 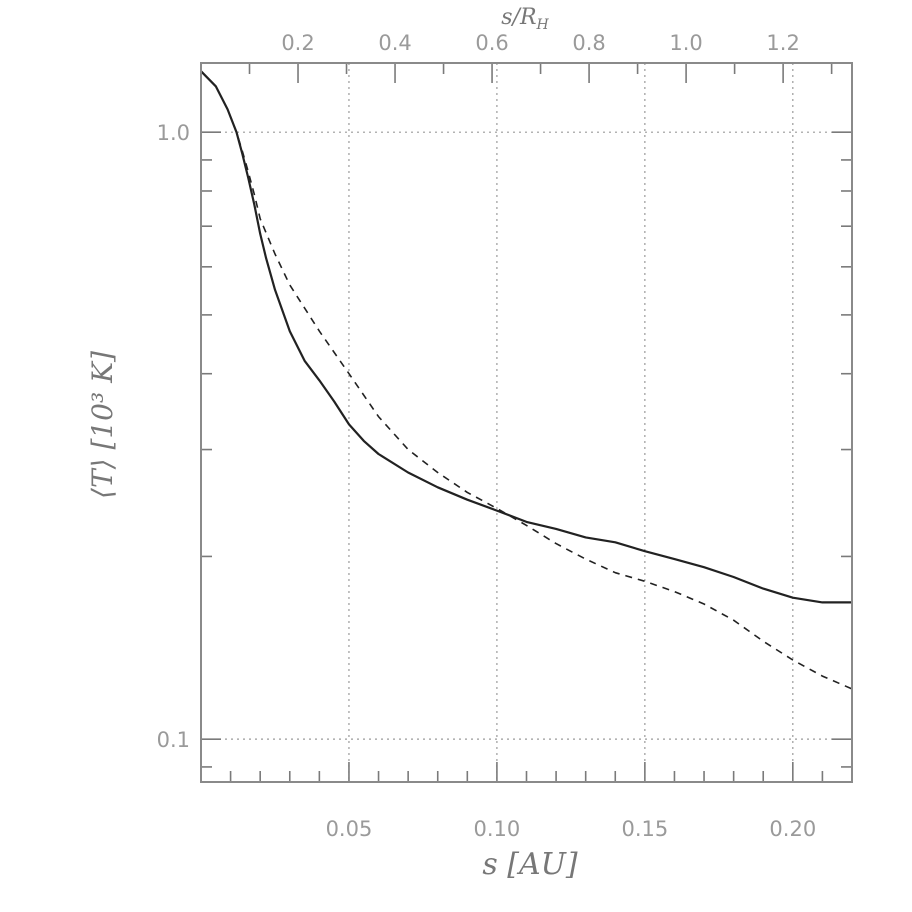 I want to click on x-top-axis-label-main: s/R, so click(x=518, y=17).